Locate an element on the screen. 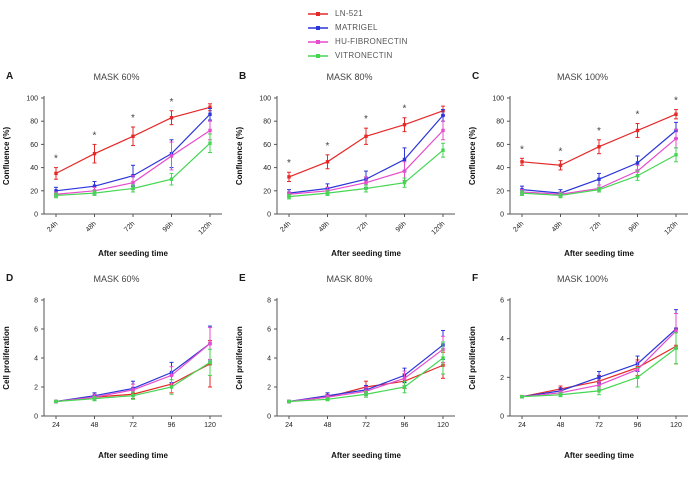  chart-header: D MASK 60% is located at coordinates (116, 279).